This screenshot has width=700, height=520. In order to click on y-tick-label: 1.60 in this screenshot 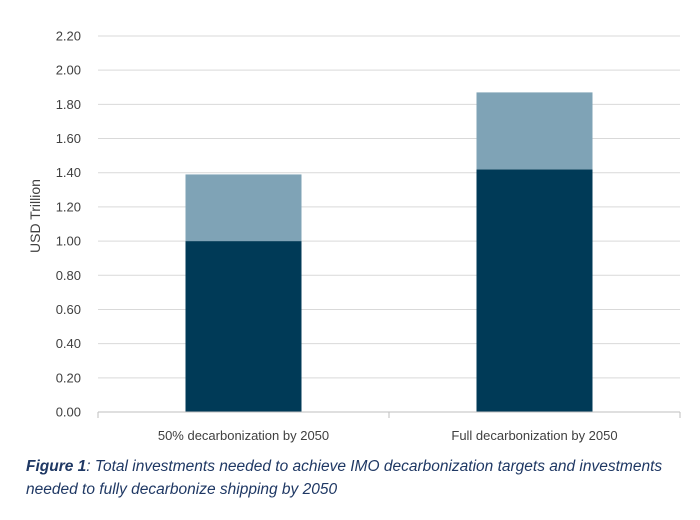, I will do `click(68, 138)`.